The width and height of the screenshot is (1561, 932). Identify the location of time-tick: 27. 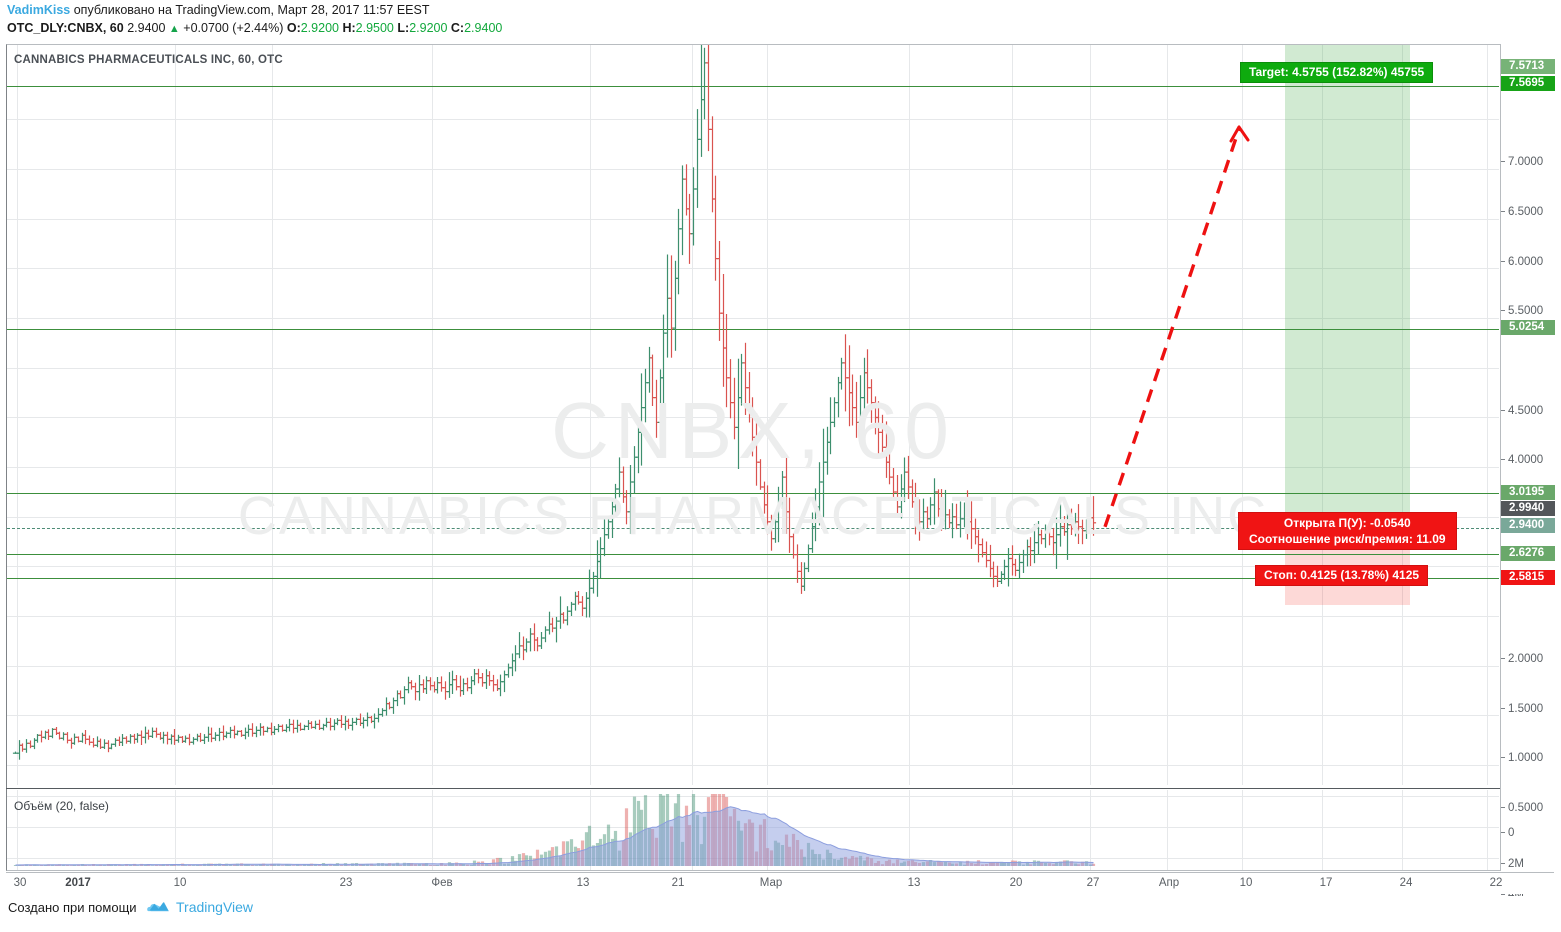
(1093, 883).